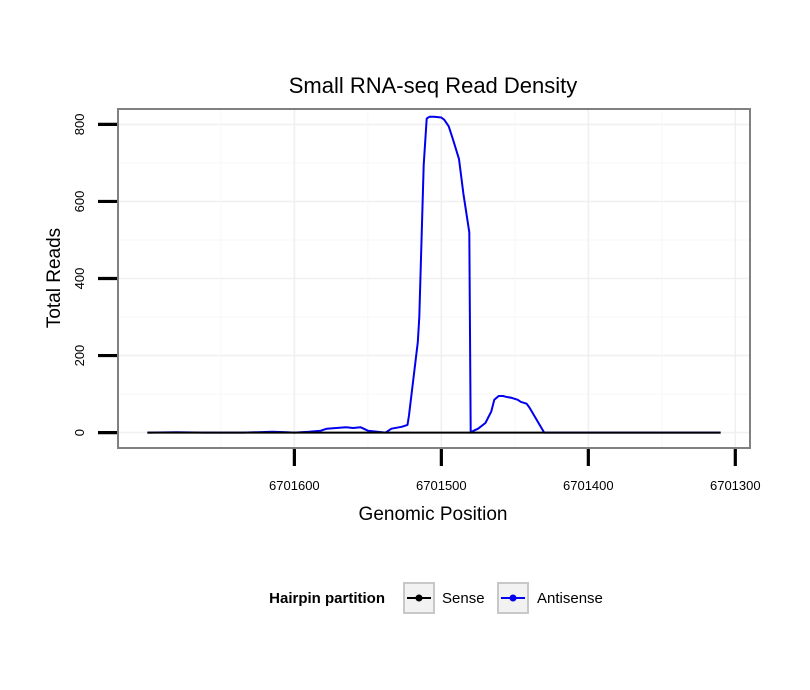 Image resolution: width=810 pixels, height=690 pixels. What do you see at coordinates (79, 125) in the screenshot?
I see `y-tick-label-800: 800` at bounding box center [79, 125].